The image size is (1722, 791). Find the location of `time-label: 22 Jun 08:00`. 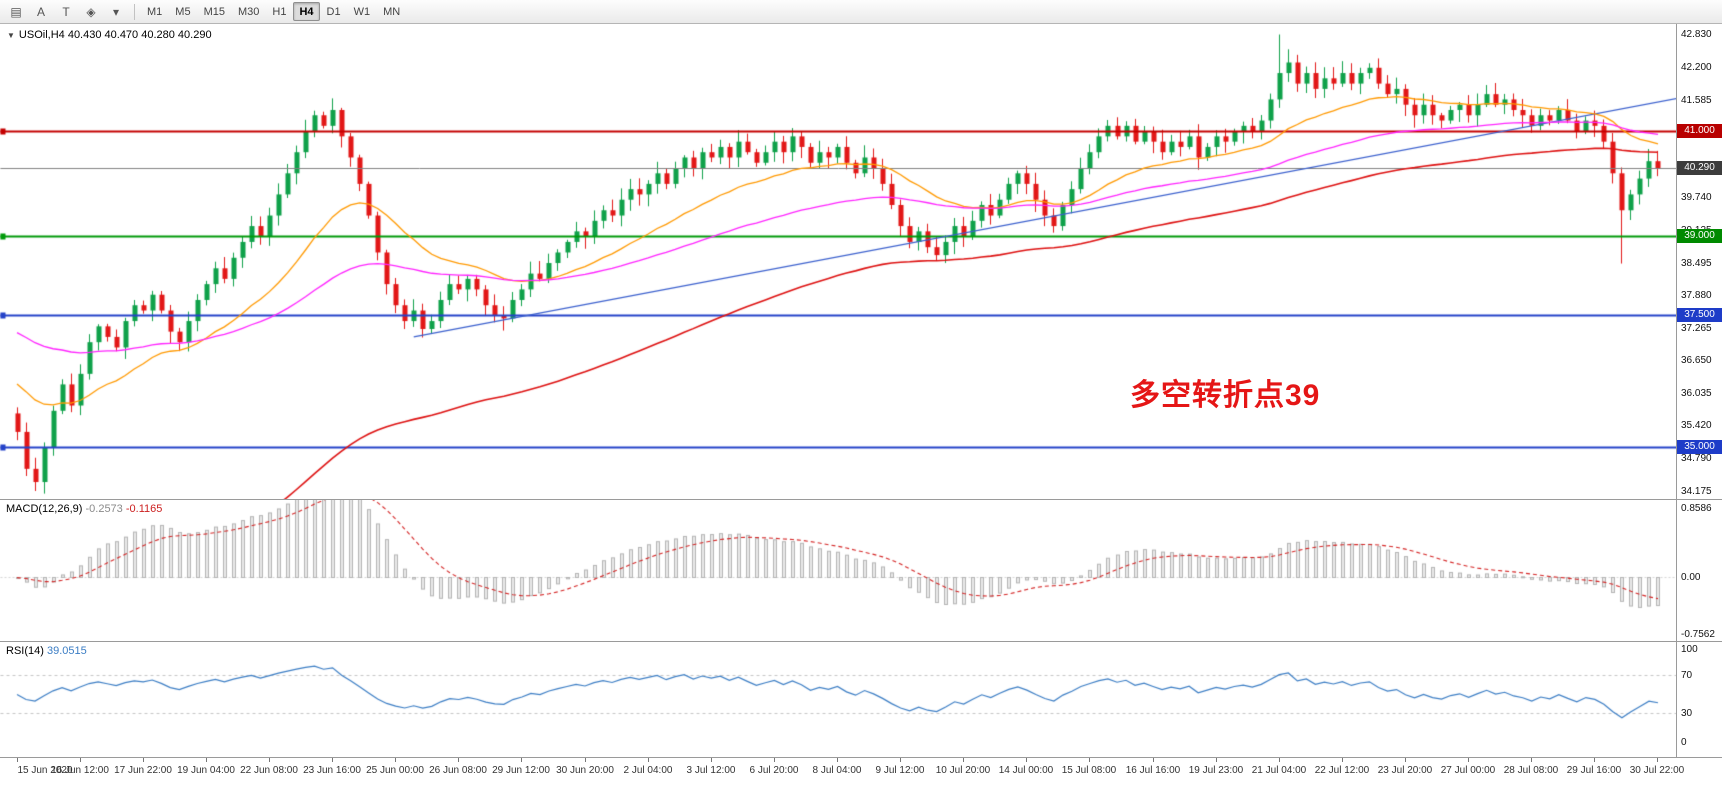

time-label: 22 Jun 08:00 is located at coordinates (269, 770).